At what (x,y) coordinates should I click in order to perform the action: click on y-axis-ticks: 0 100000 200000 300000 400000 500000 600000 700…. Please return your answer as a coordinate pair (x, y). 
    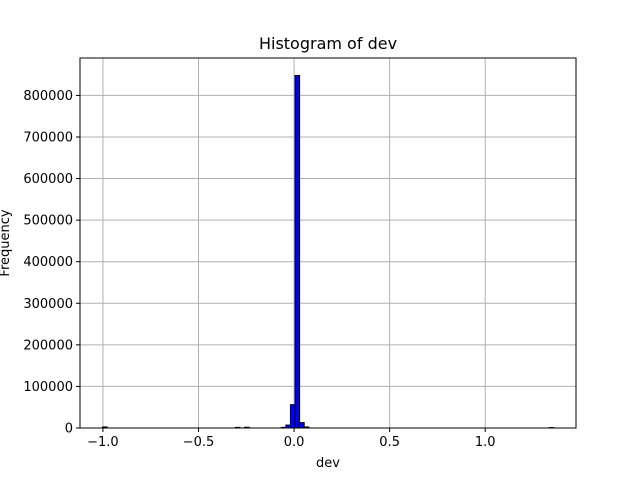
    Looking at the image, I should click on (51, 263).